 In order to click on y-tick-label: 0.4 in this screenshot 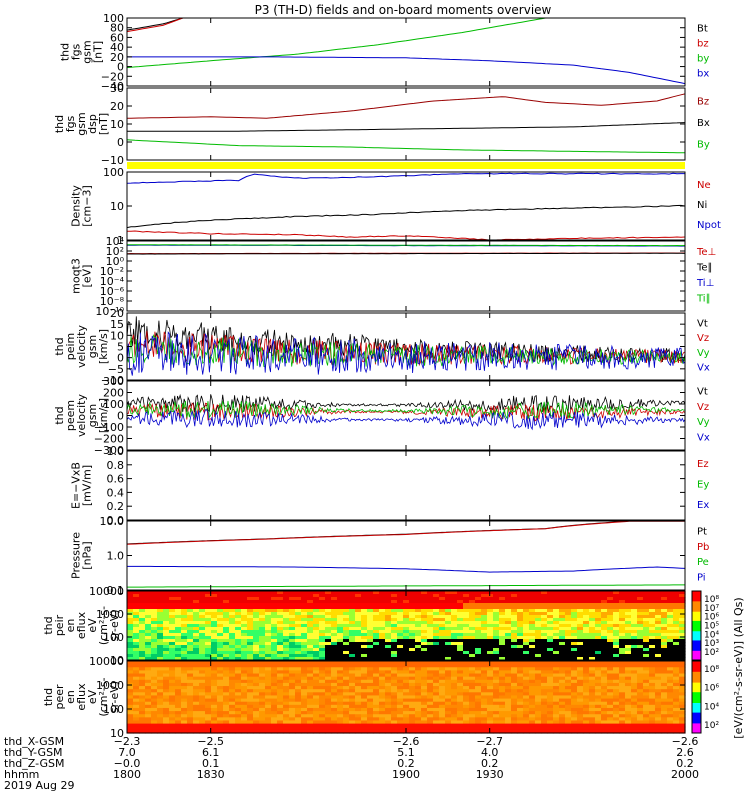, I will do `click(116, 492)`.